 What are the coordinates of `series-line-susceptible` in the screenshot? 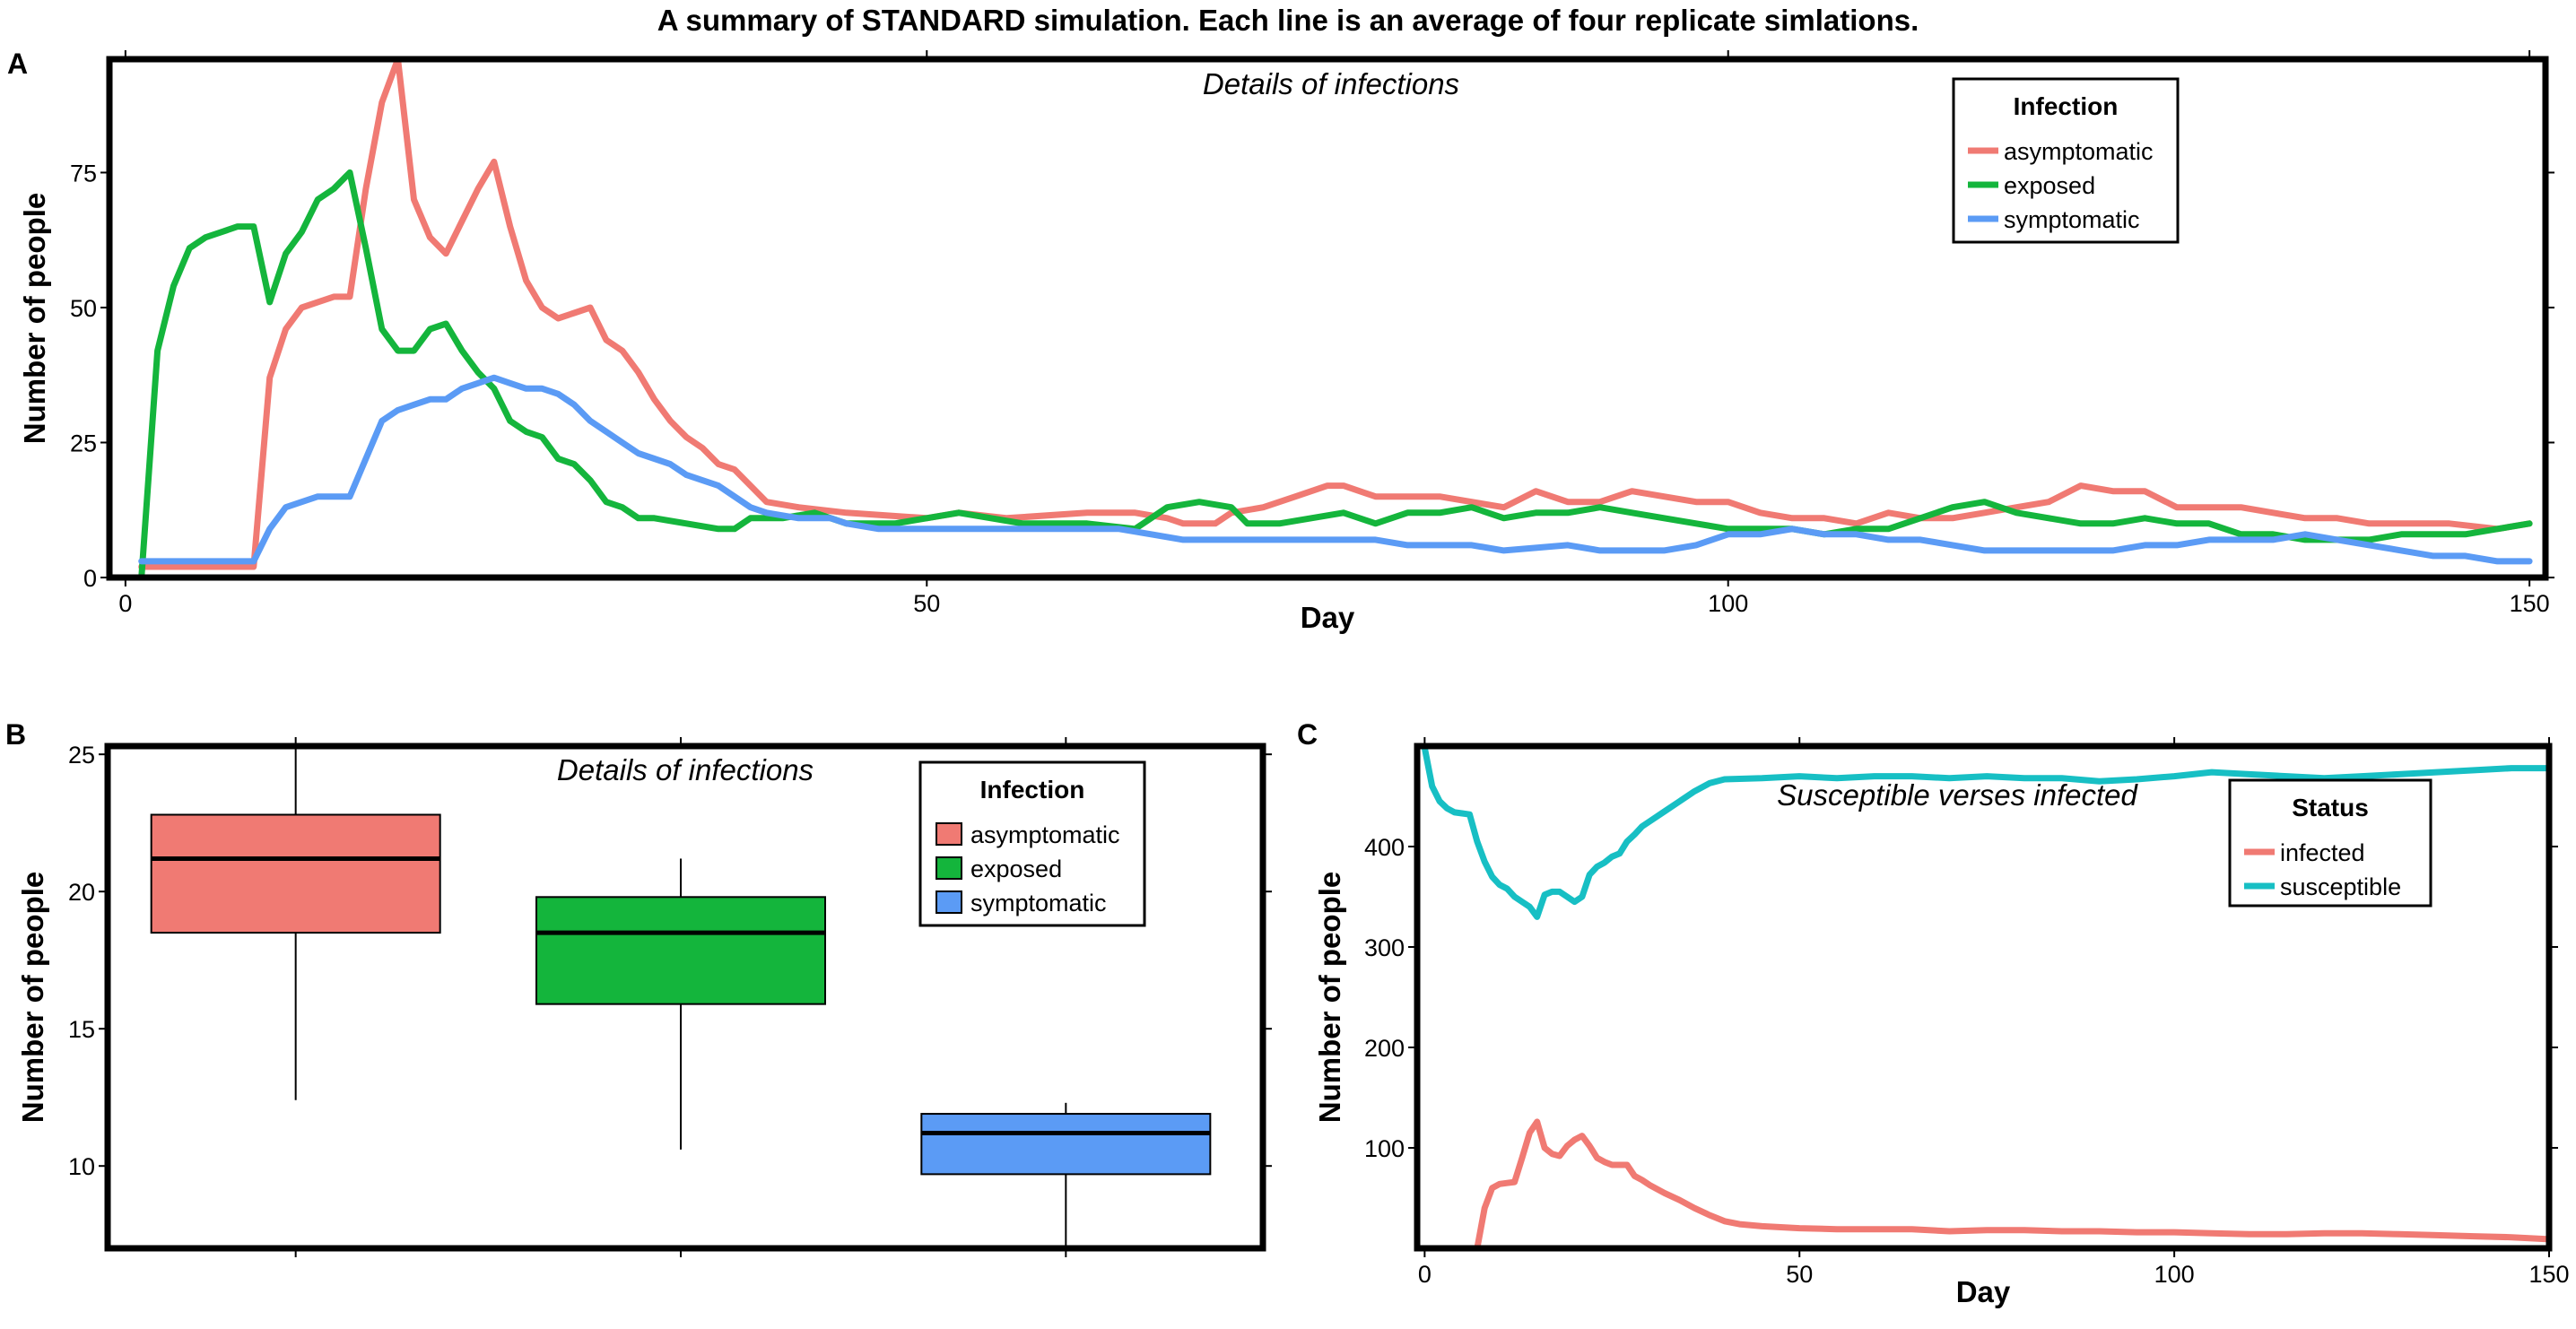 It's located at (1985, 833).